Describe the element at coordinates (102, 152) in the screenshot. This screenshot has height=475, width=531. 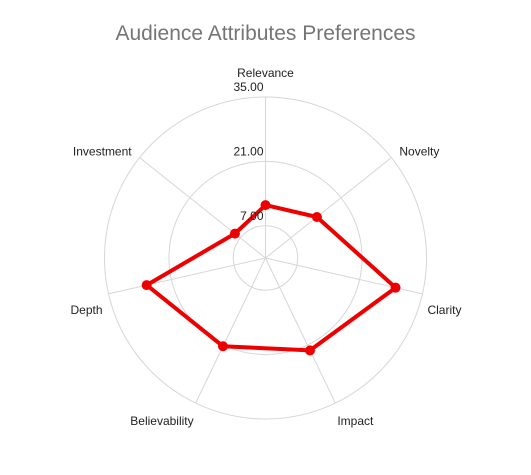
I see `axis-label-investment: Investment` at that location.